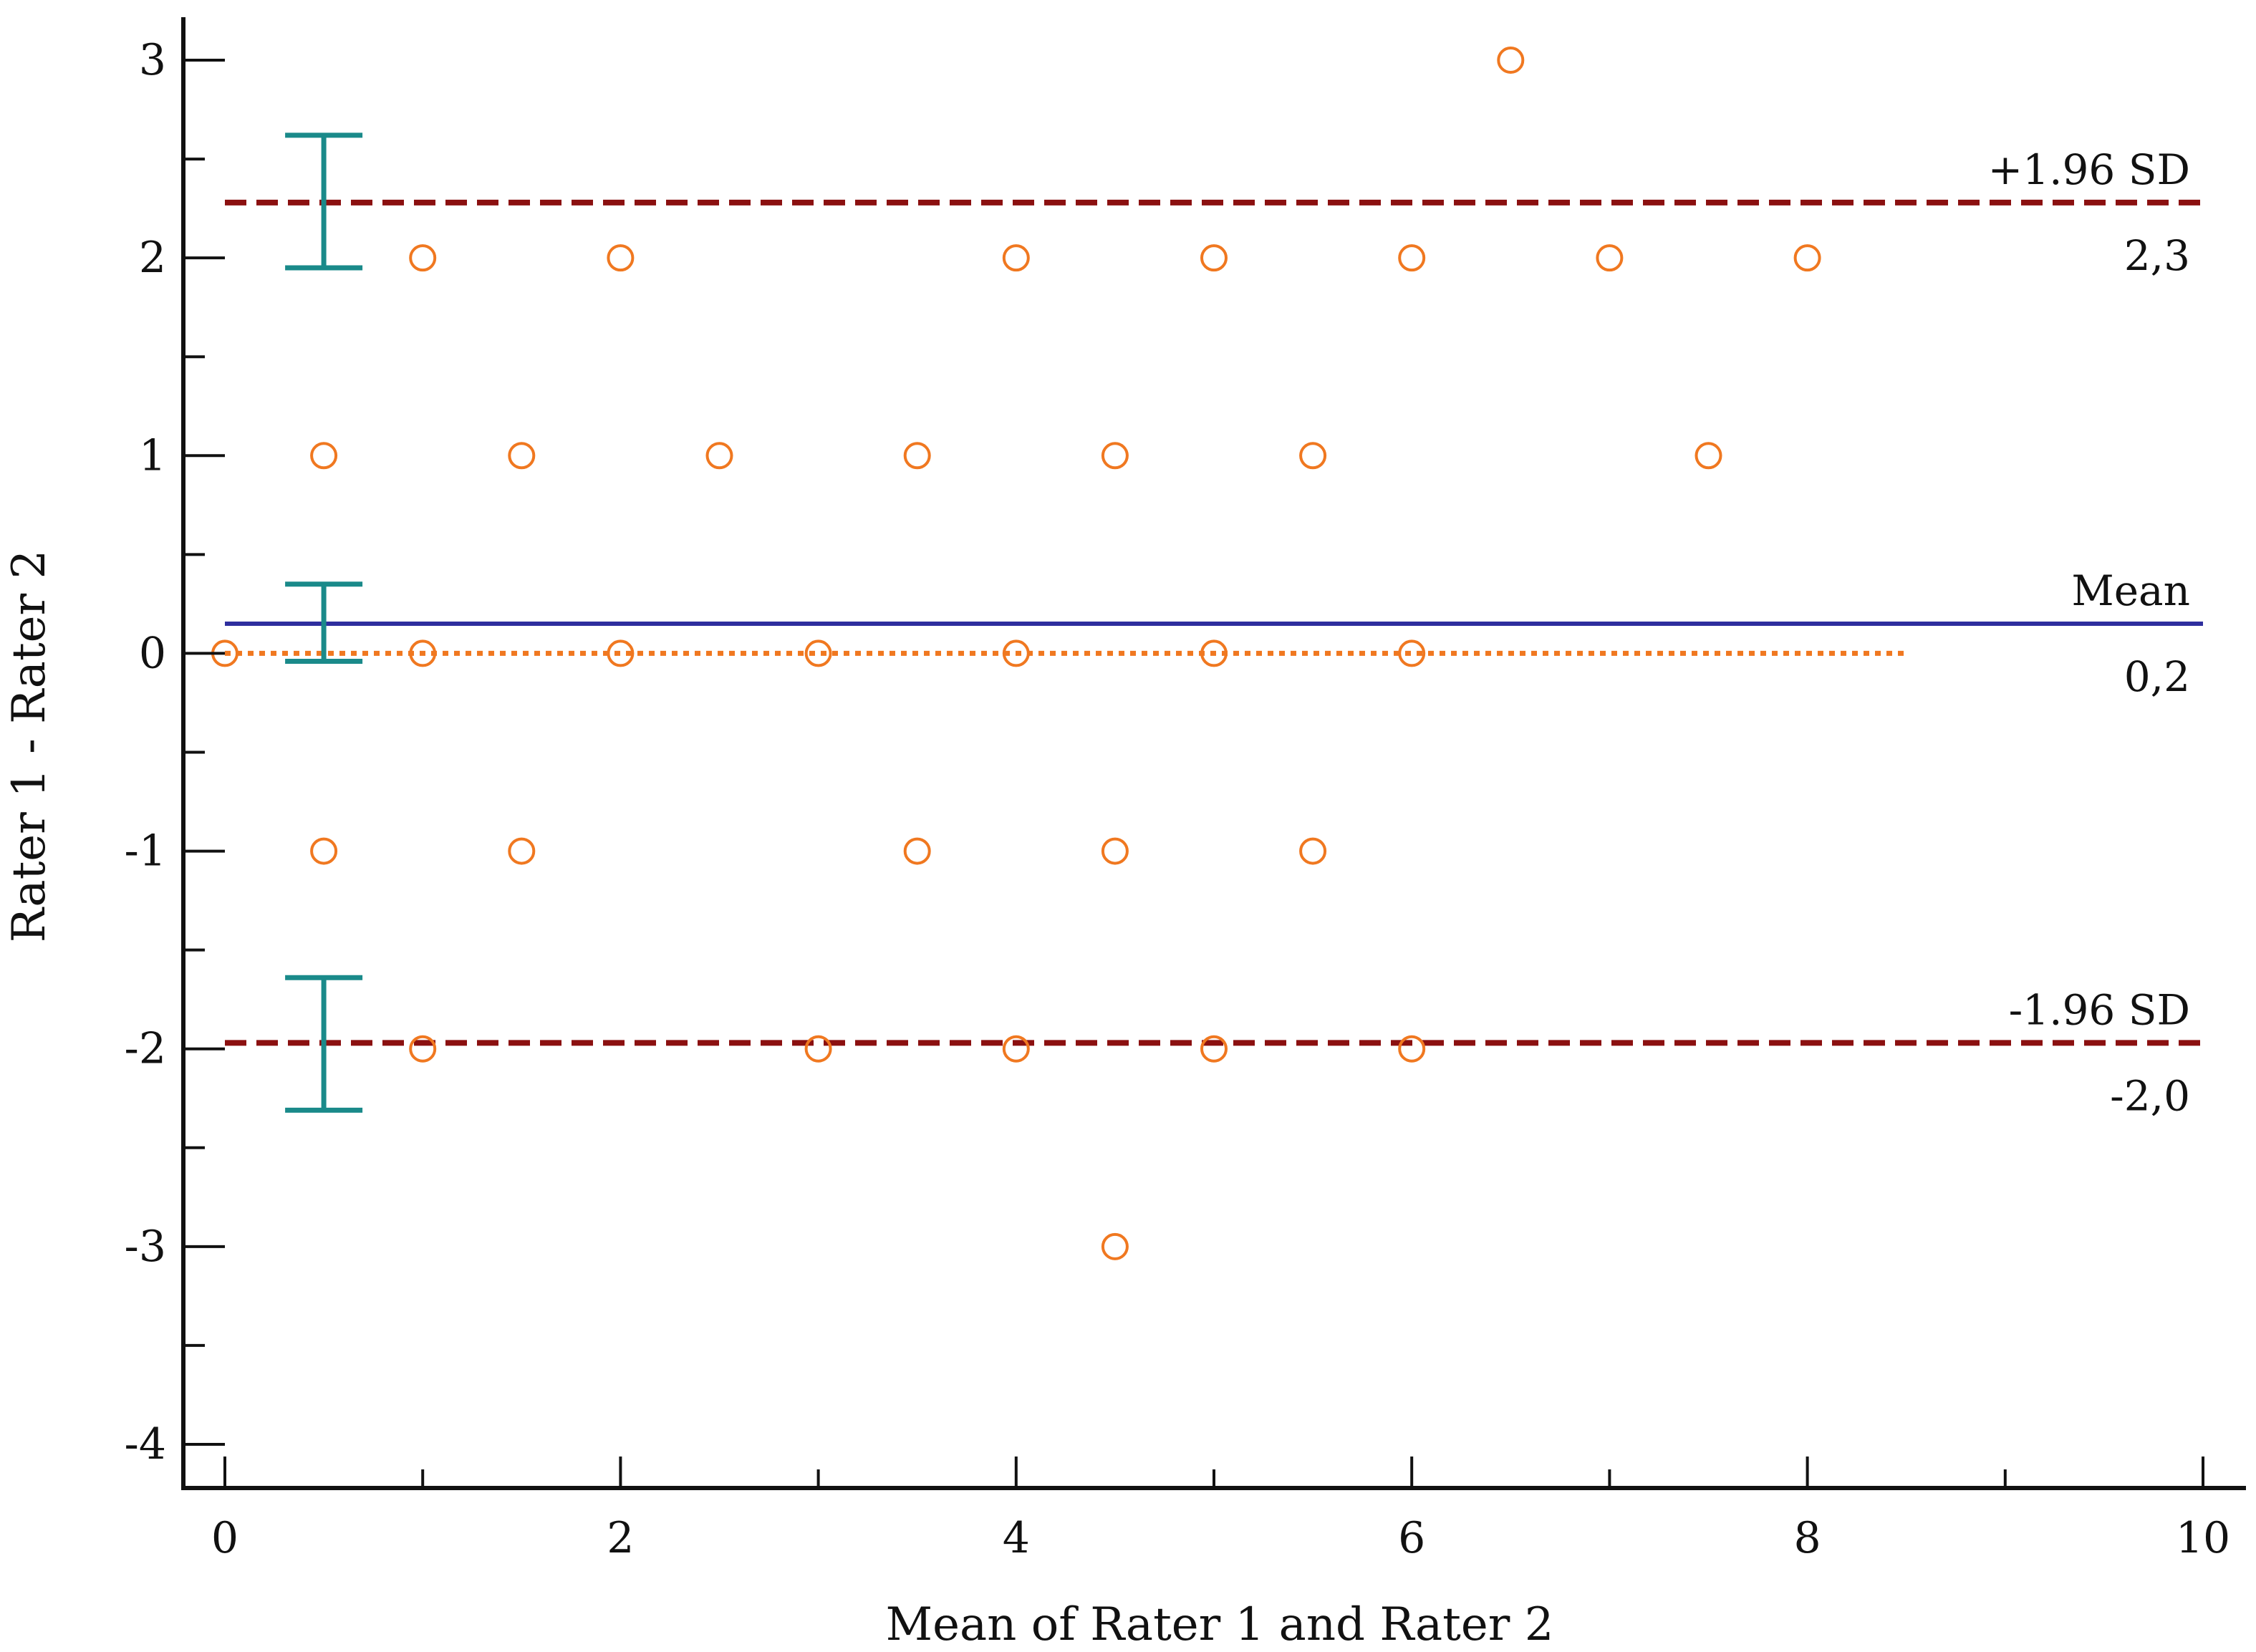 The width and height of the screenshot is (2256, 1652). Describe the element at coordinates (2203, 1538) in the screenshot. I see `x-tick-label: 10` at that location.